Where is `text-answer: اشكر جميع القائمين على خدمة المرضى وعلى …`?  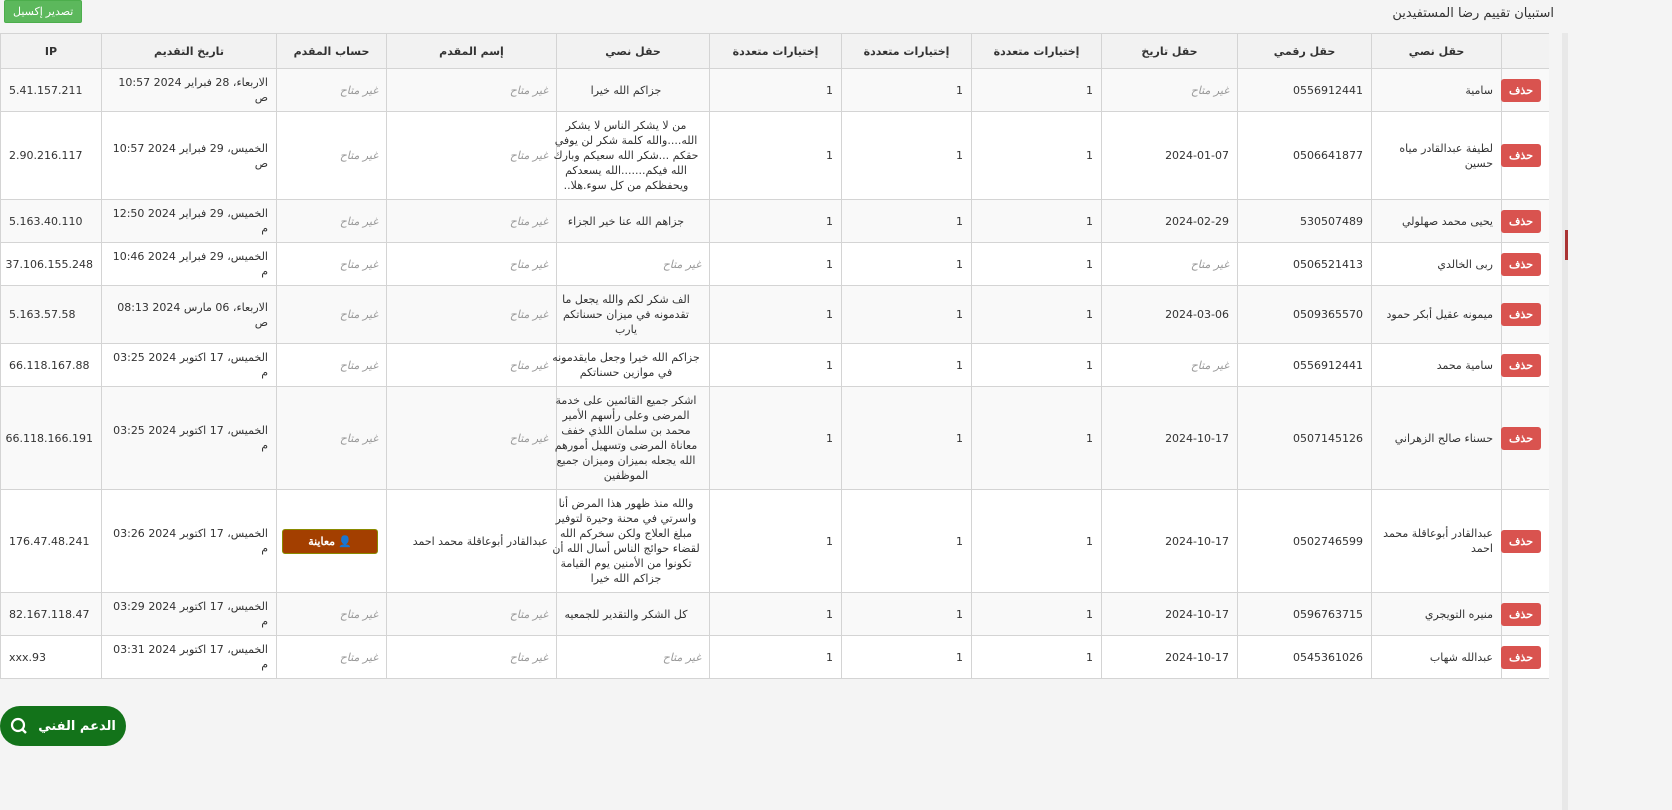 text-answer: اشكر جميع القائمين على خدمة المرضى وعلى … is located at coordinates (626, 438).